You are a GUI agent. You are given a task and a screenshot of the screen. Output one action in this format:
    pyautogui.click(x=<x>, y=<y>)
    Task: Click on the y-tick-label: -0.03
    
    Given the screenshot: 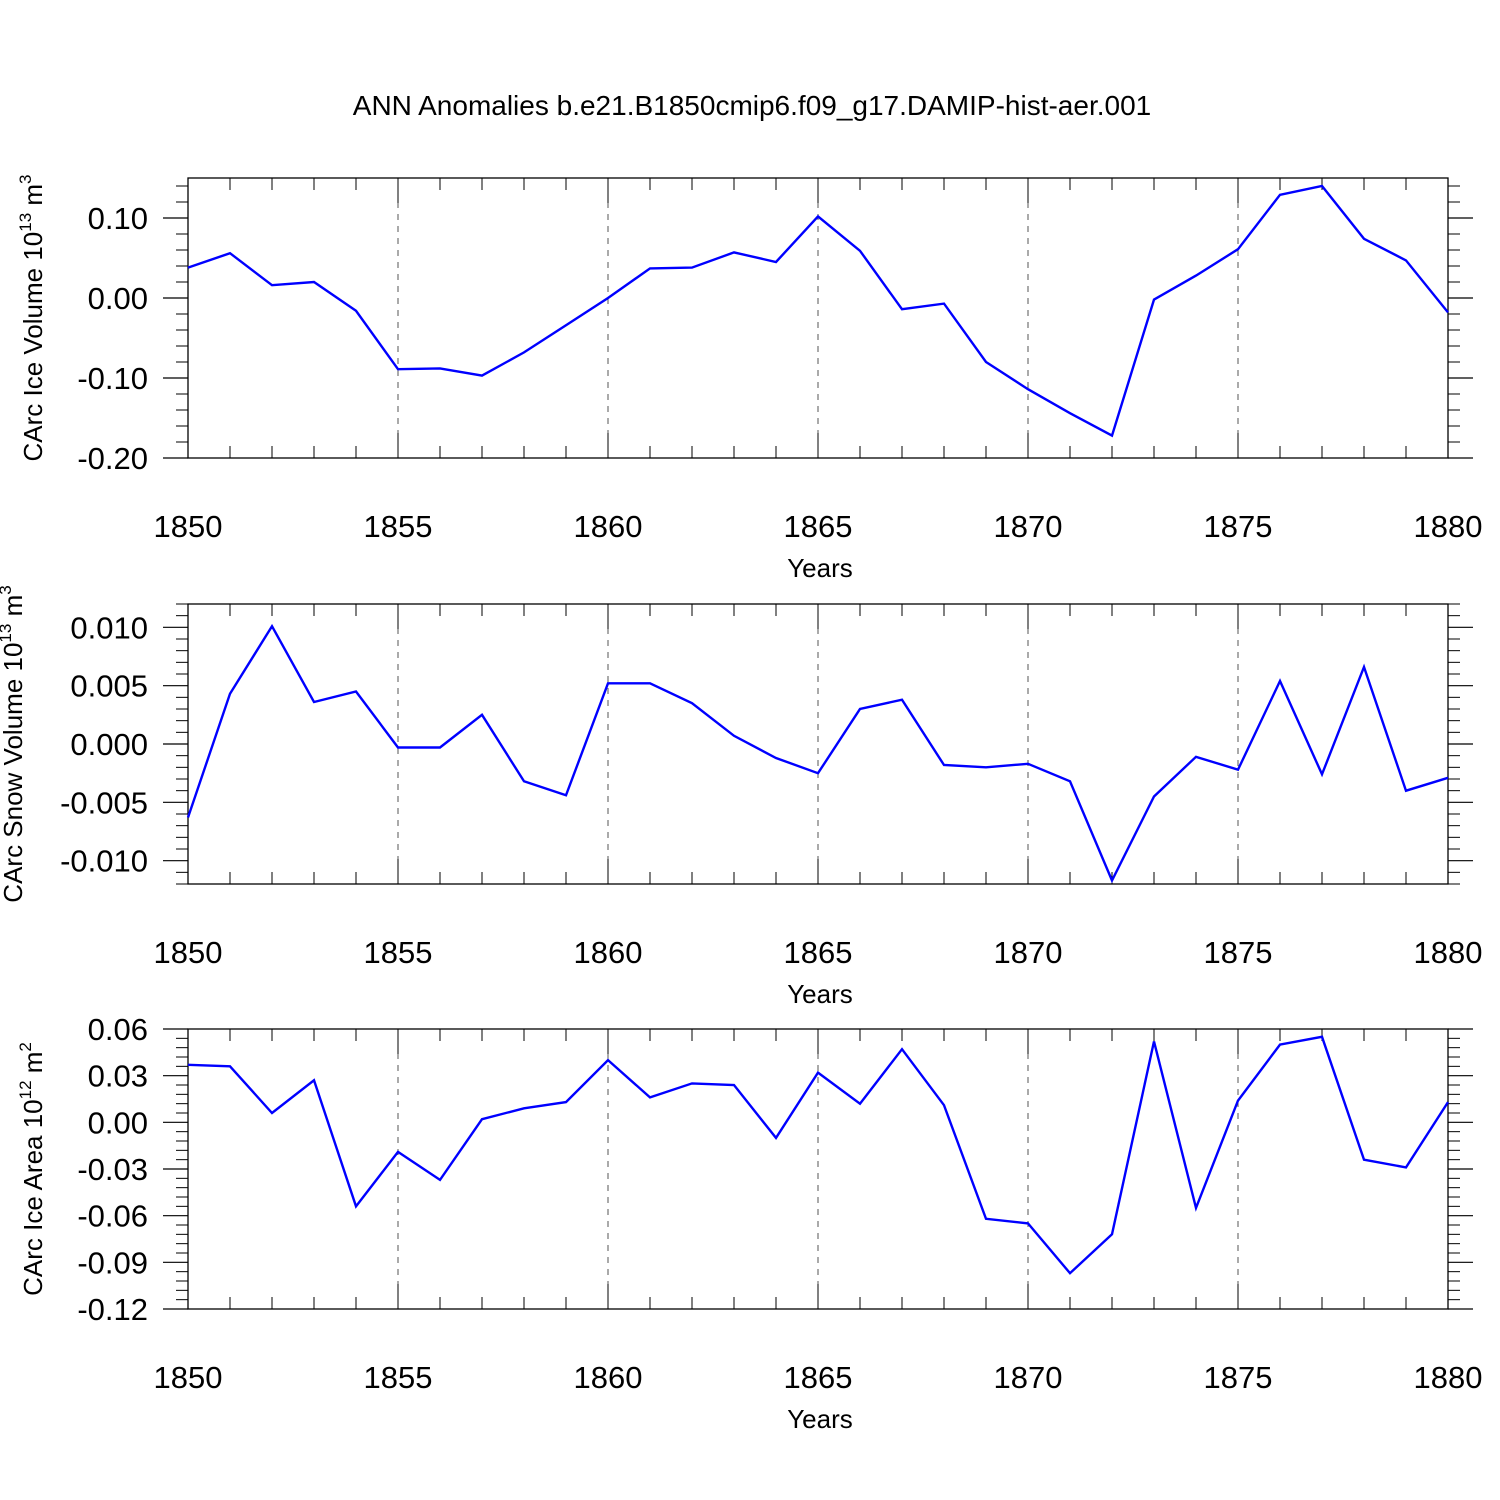 What is the action you would take?
    pyautogui.click(x=112, y=1169)
    